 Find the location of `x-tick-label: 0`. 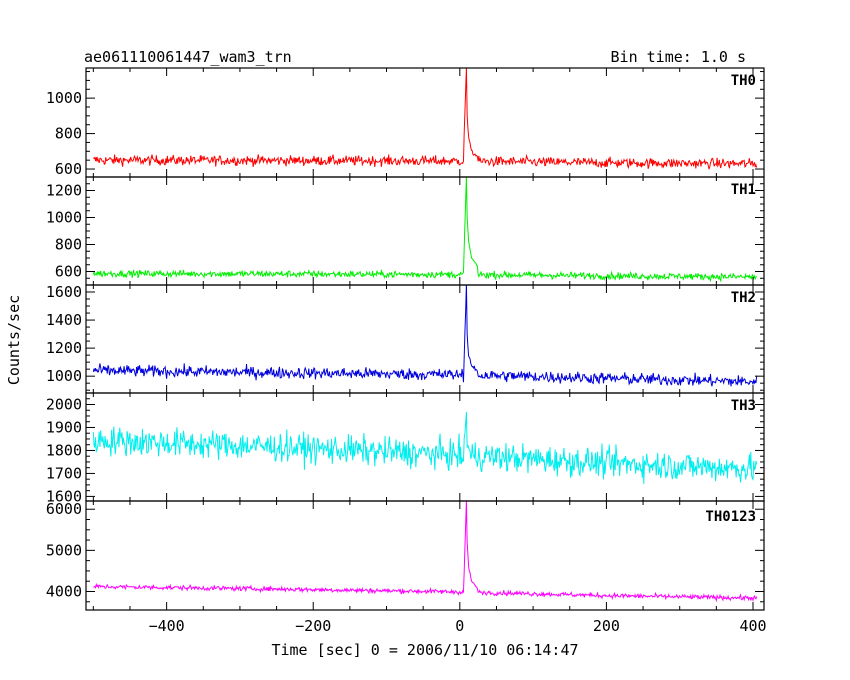

x-tick-label: 0 is located at coordinates (459, 626).